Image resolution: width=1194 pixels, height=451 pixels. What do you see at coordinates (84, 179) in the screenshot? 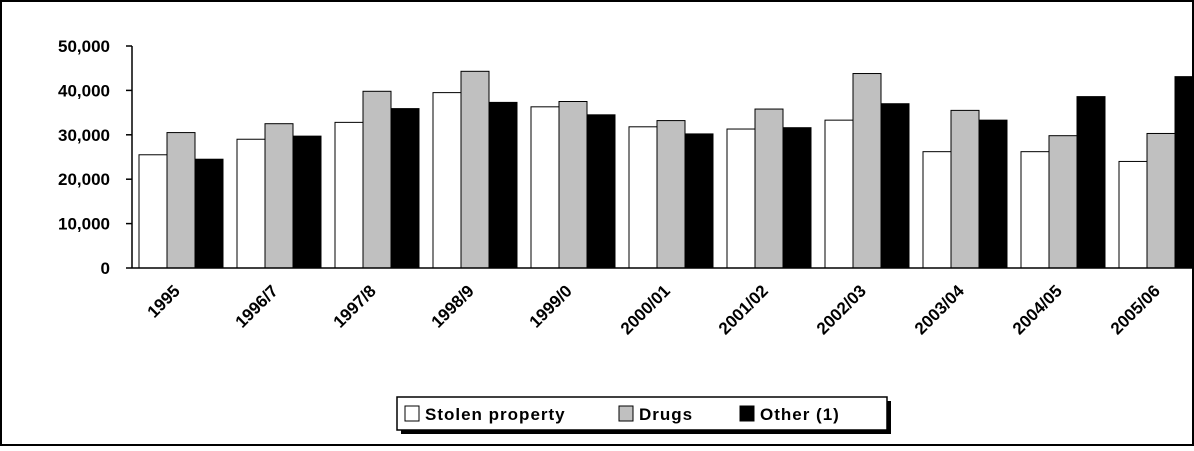
I see `y-tick-label: 20,000` at bounding box center [84, 179].